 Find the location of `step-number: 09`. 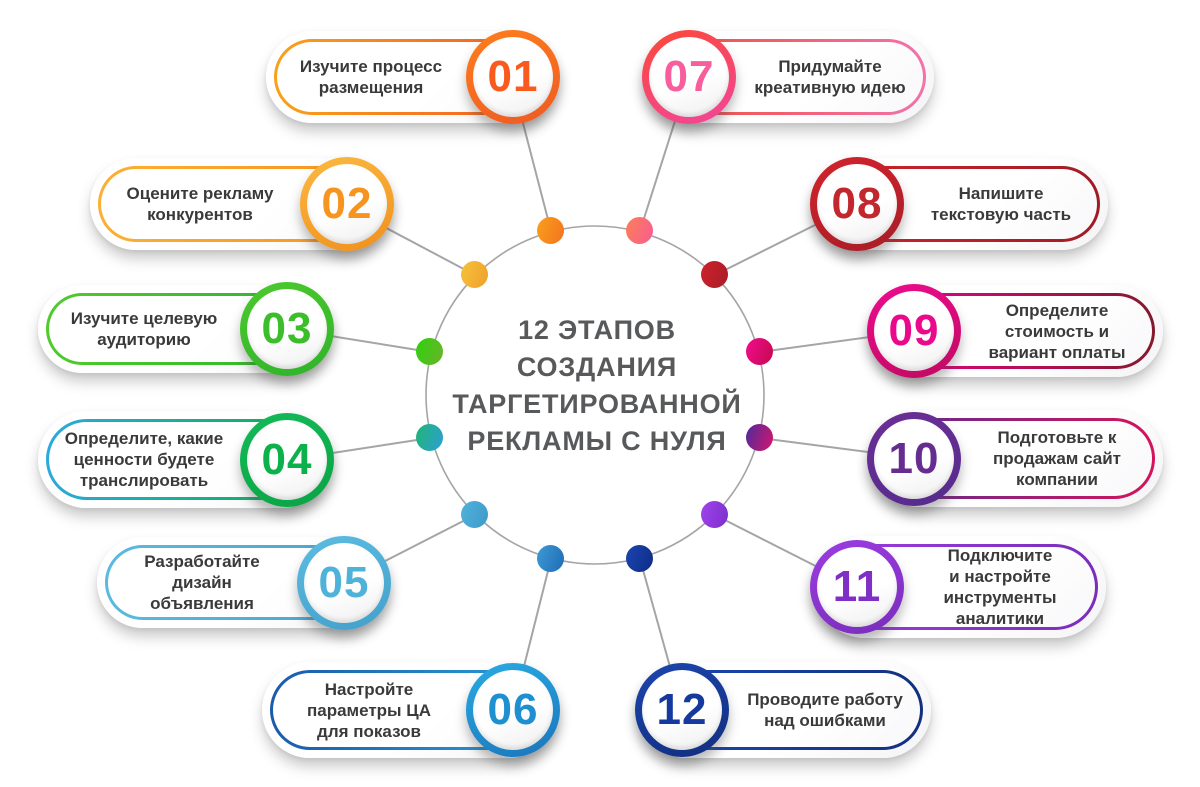

step-number: 09 is located at coordinates (914, 330).